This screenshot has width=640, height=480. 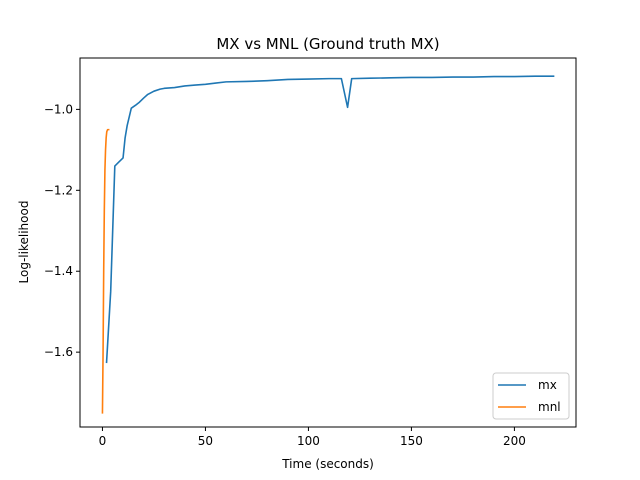 What do you see at coordinates (549, 407) in the screenshot?
I see `legend-label-mnl: mnl` at bounding box center [549, 407].